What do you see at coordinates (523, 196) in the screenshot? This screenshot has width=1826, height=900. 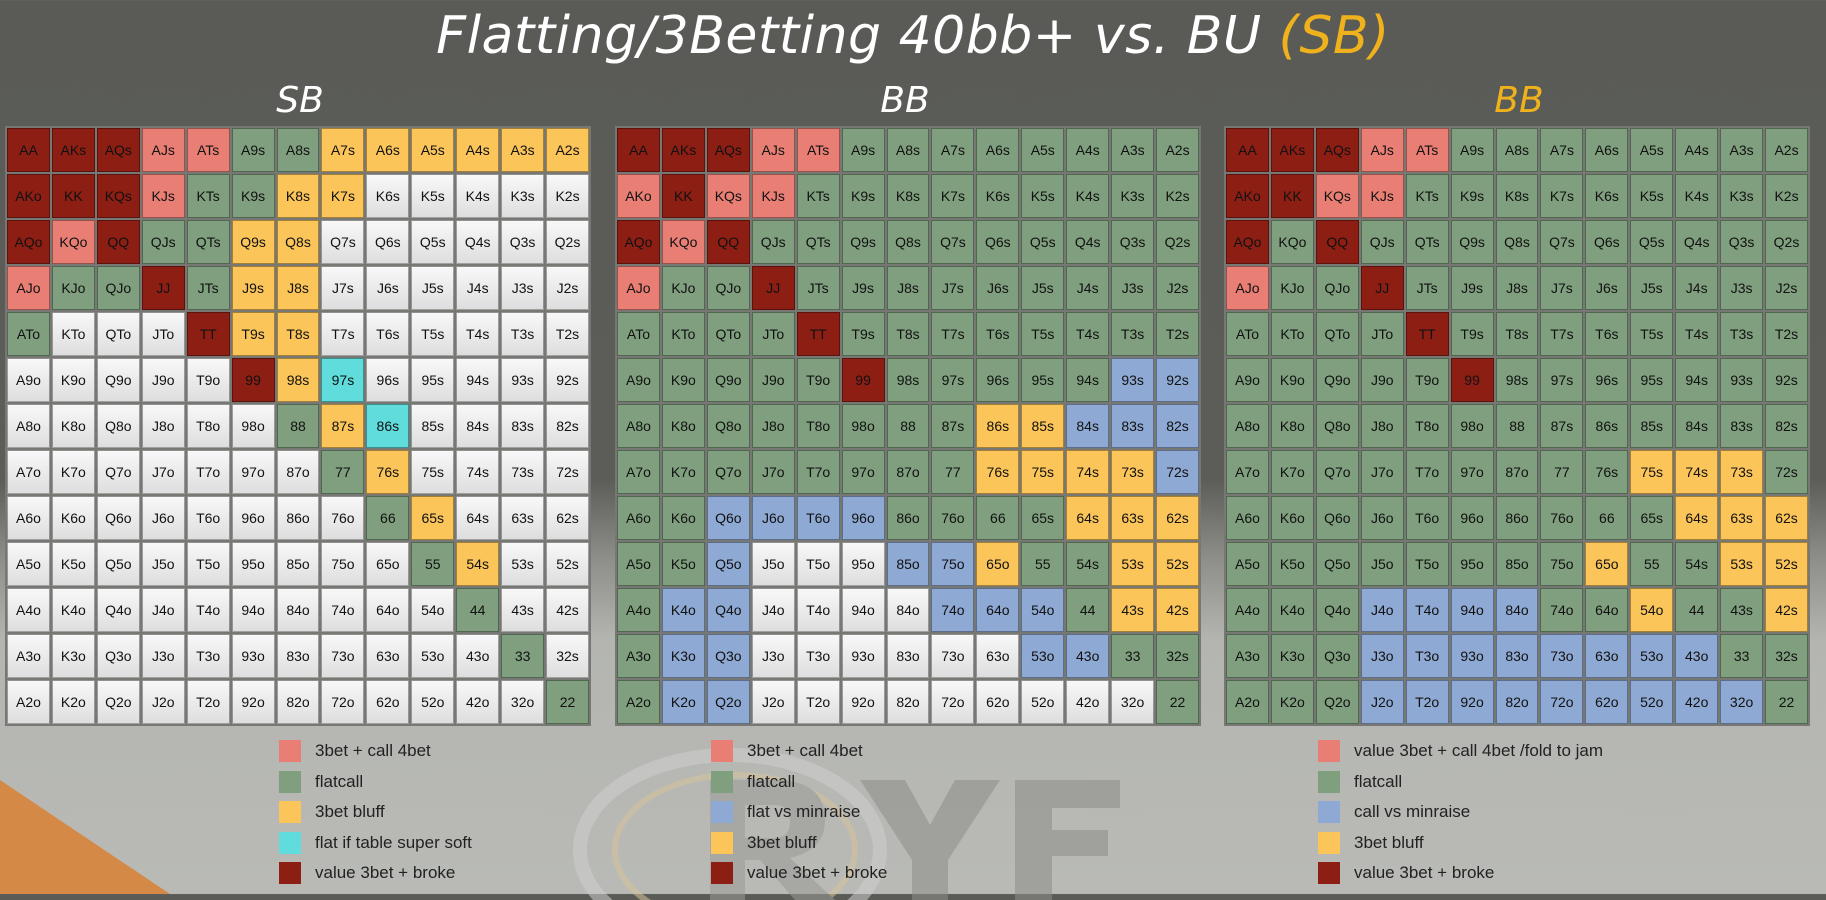 I see `hand-cell-K3s: K3s` at bounding box center [523, 196].